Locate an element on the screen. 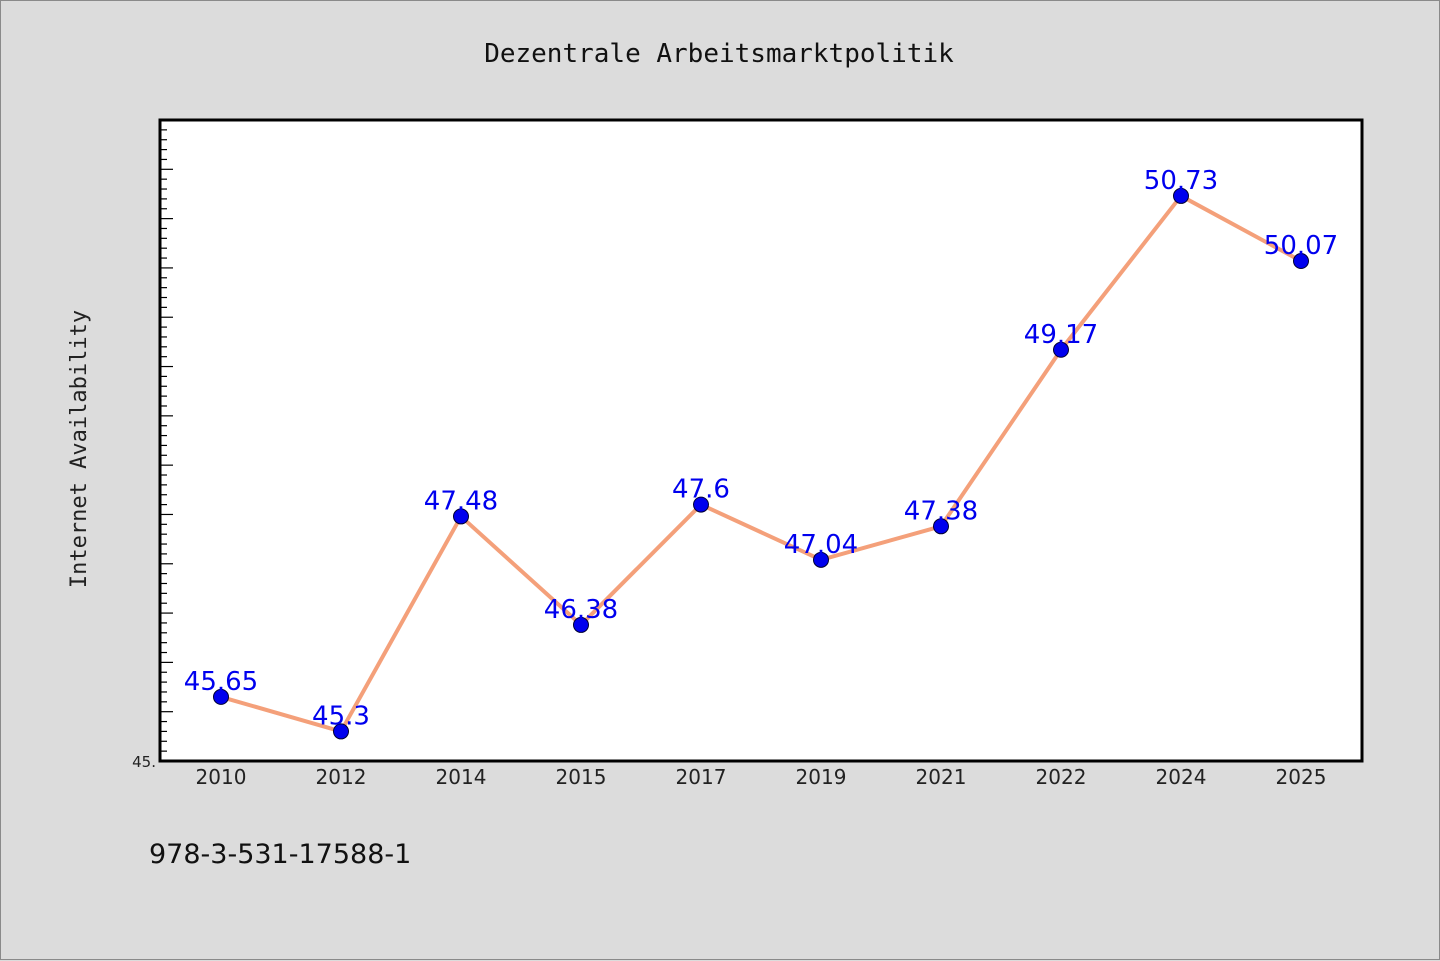 This screenshot has width=1440, height=961. x-tick-label: 2019 is located at coordinates (821, 777).